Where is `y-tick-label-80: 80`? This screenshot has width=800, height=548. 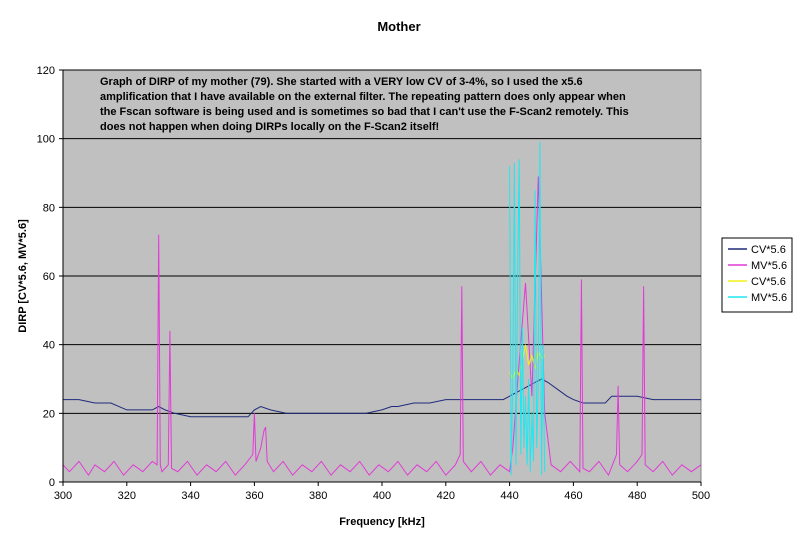
y-tick-label-80: 80 is located at coordinates (49, 208).